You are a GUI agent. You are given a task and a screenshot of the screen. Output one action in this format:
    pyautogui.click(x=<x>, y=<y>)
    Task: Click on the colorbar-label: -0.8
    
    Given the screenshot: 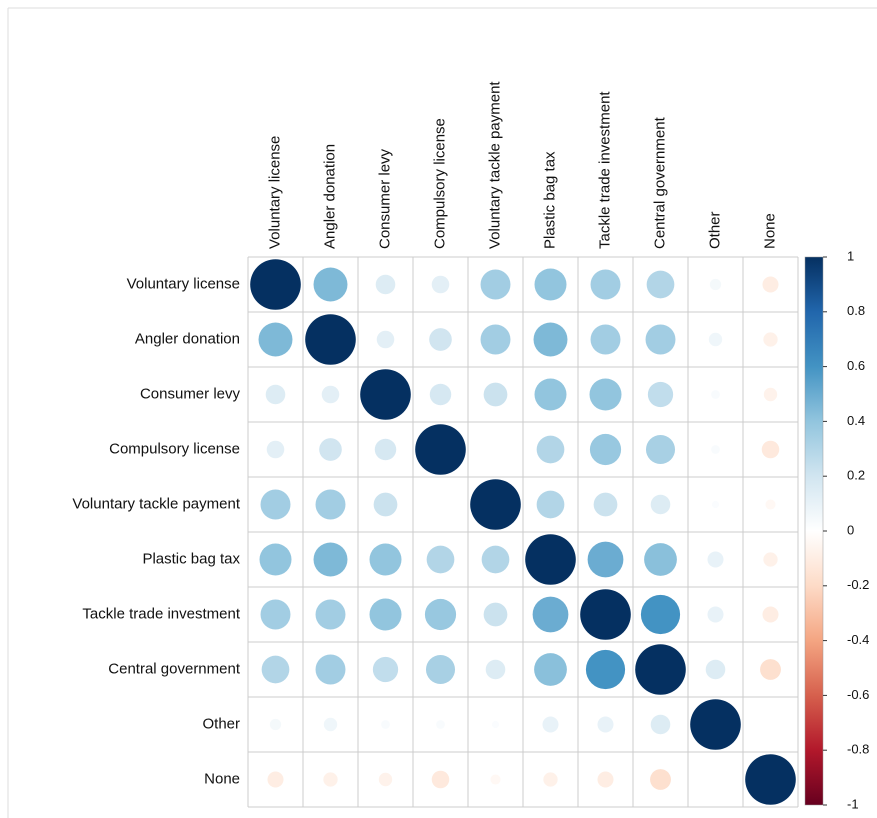 What is the action you would take?
    pyautogui.click(x=858, y=749)
    